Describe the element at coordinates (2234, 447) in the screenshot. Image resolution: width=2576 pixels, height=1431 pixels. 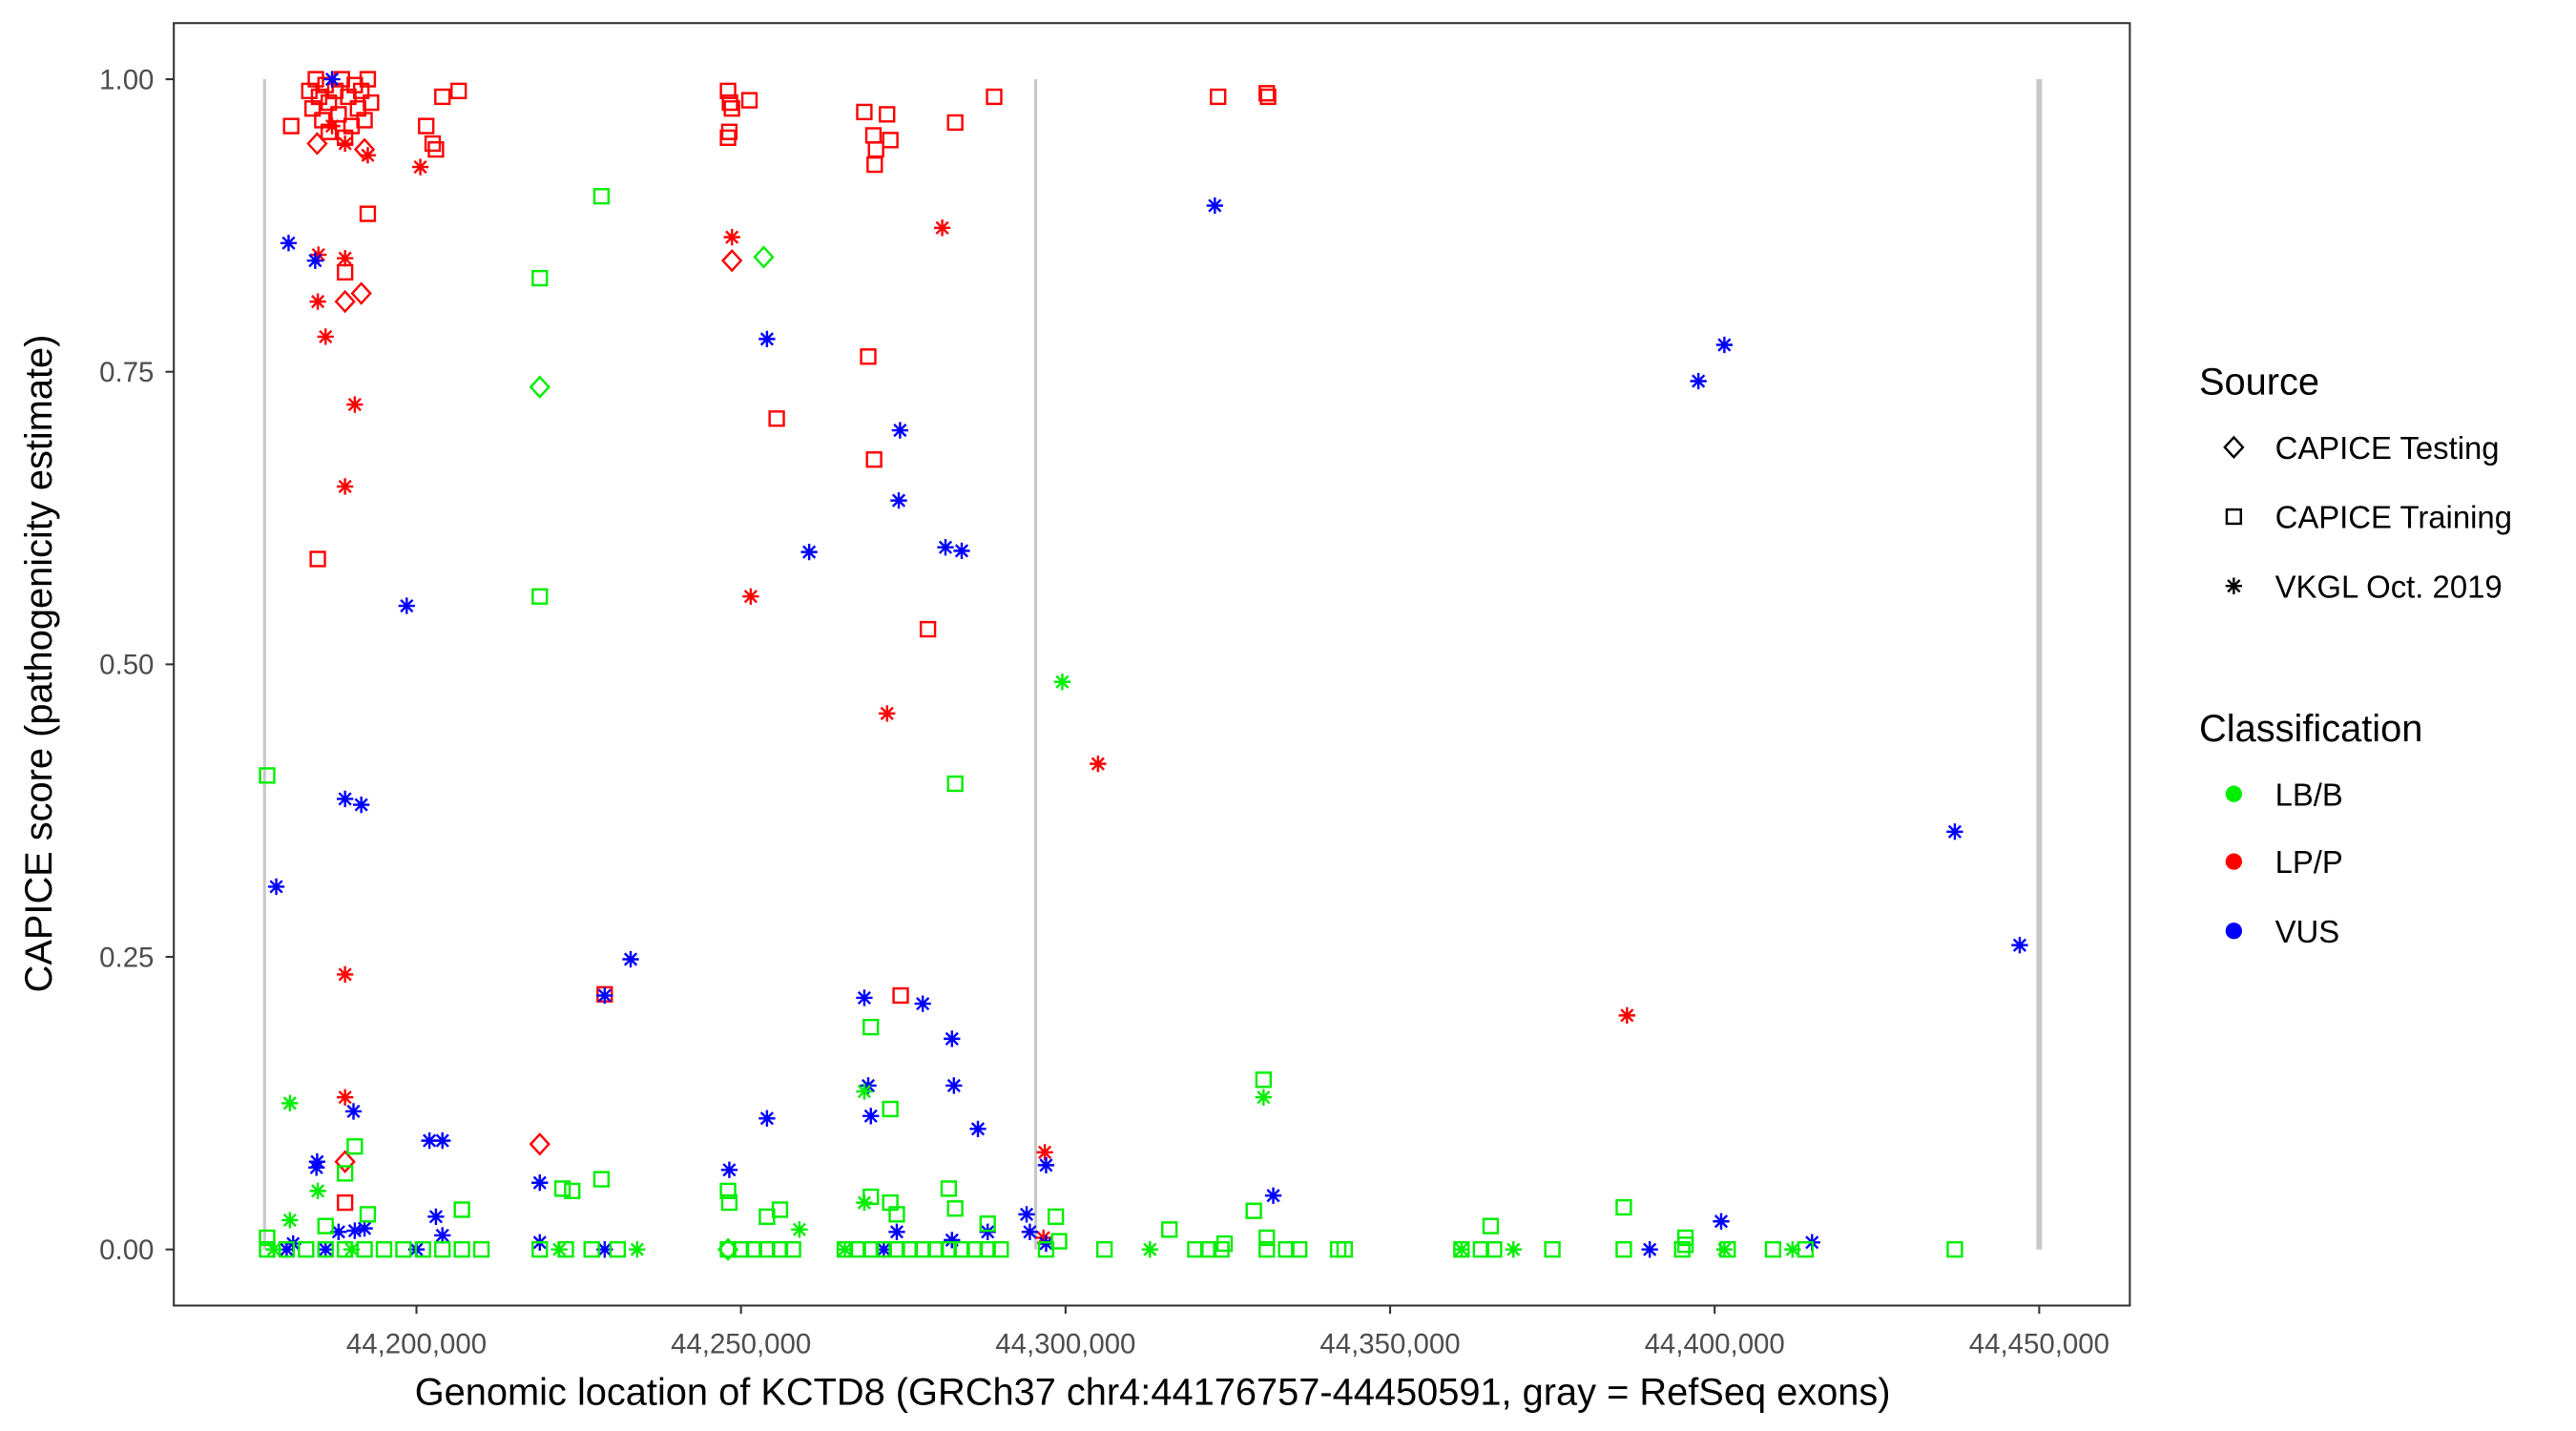
I see `legend-key-diamond-icon` at that location.